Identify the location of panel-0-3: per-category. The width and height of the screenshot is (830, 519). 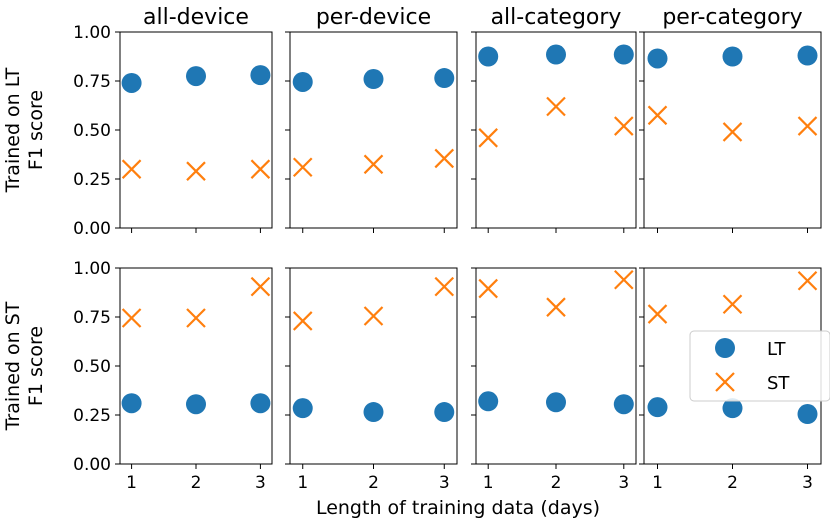
(730, 119).